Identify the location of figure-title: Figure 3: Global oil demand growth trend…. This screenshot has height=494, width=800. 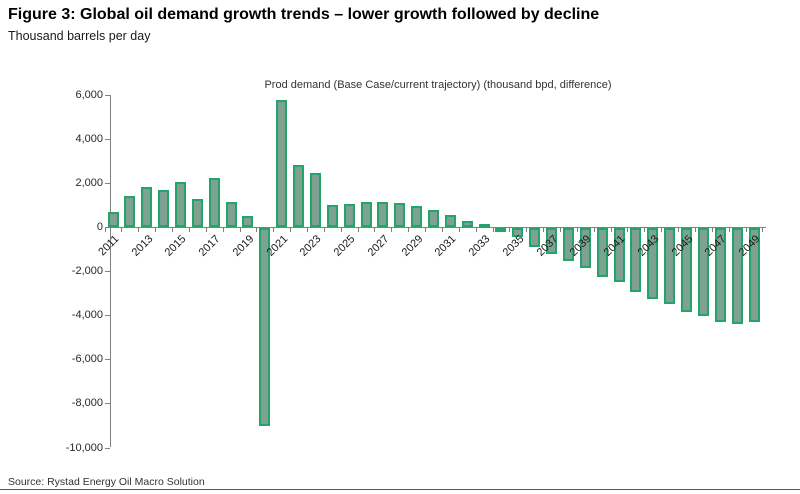
(304, 14).